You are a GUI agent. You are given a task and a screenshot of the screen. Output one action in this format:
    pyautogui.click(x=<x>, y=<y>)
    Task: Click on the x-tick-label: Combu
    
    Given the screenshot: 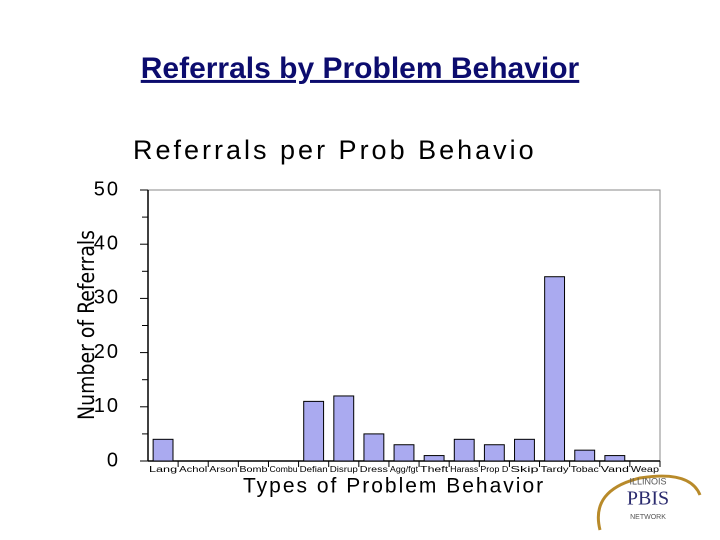 What is the action you would take?
    pyautogui.click(x=283, y=469)
    